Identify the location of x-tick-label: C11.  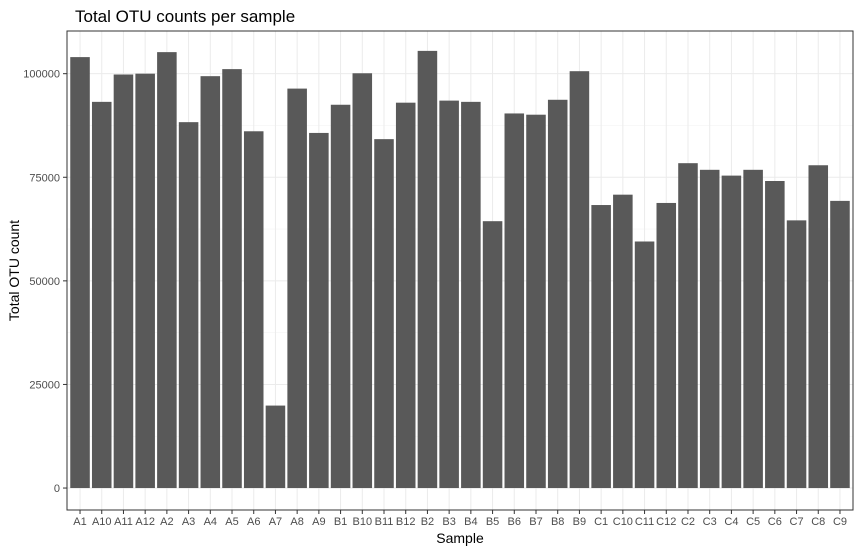
(644, 522).